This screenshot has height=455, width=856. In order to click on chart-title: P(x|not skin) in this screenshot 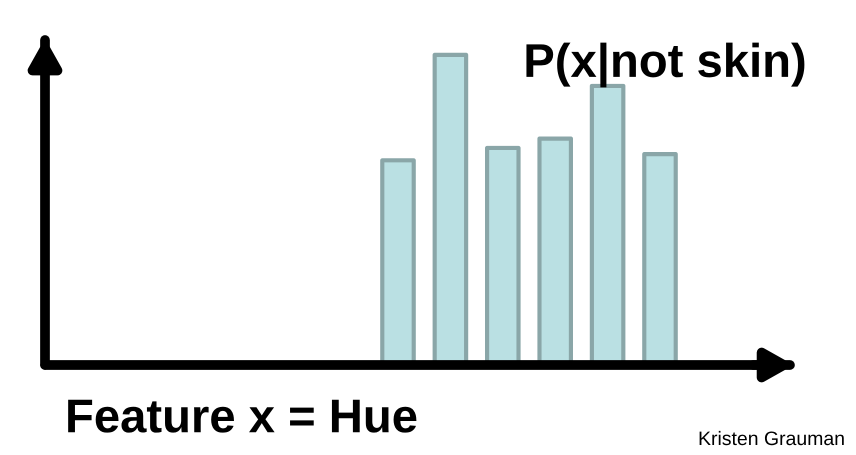, I will do `click(665, 65)`.